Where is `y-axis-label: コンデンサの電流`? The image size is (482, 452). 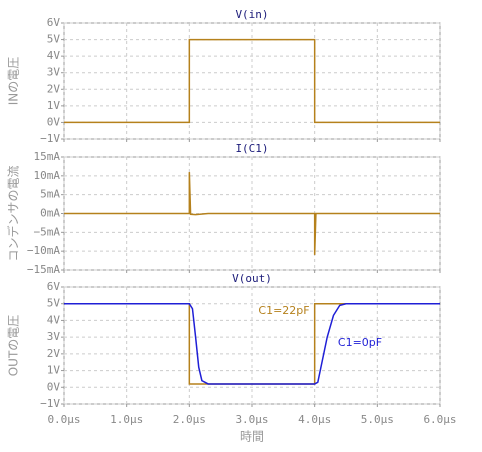
y-axis-label: コンデンサの電流 is located at coordinates (13, 213).